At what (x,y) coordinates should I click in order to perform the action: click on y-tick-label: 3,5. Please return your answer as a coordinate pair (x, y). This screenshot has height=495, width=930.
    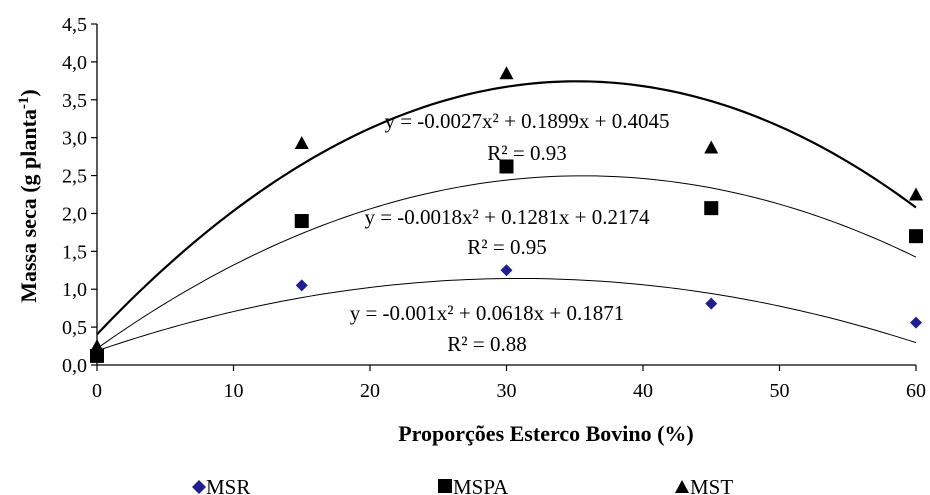
    Looking at the image, I should click on (74, 101).